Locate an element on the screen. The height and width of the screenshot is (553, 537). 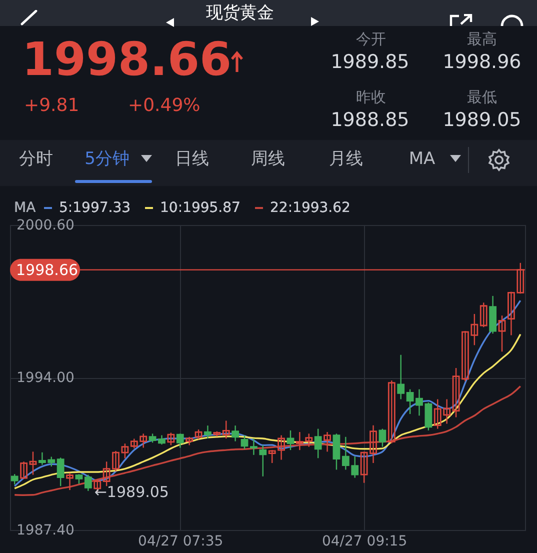
legend-label: 5:1997.33 is located at coordinates (95, 208).